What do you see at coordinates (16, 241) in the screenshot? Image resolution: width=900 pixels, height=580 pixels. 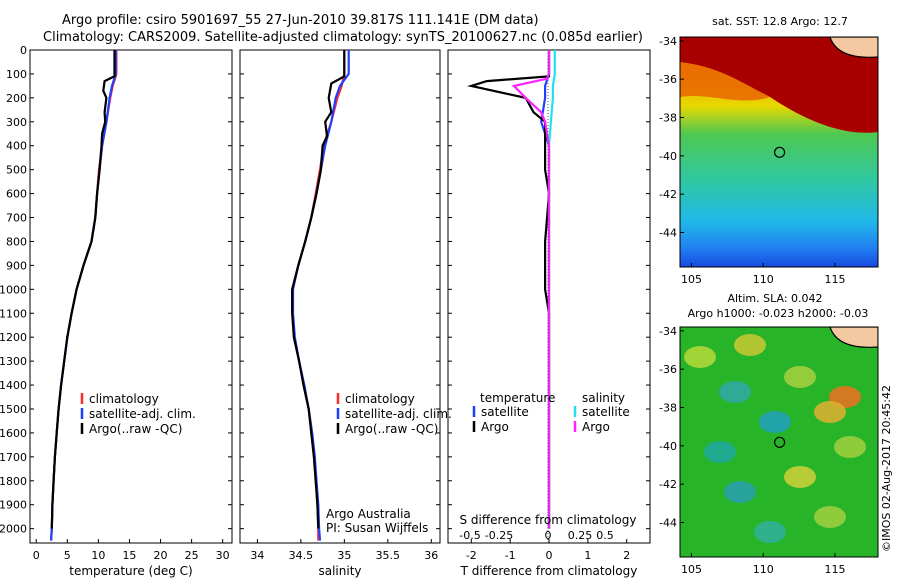 I see `ytick-label: 800` at bounding box center [16, 241].